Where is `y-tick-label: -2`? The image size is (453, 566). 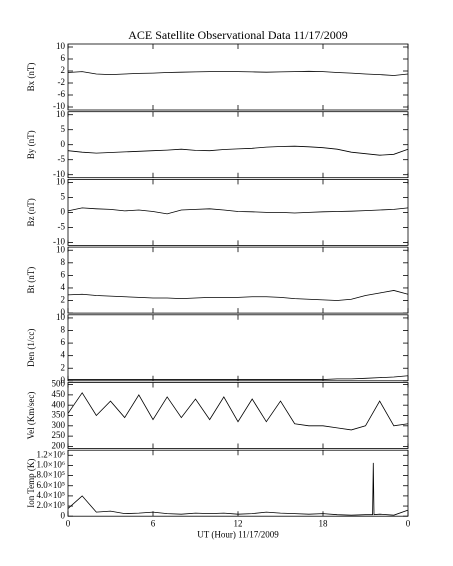 y-tick-label: -2 is located at coordinates (62, 82).